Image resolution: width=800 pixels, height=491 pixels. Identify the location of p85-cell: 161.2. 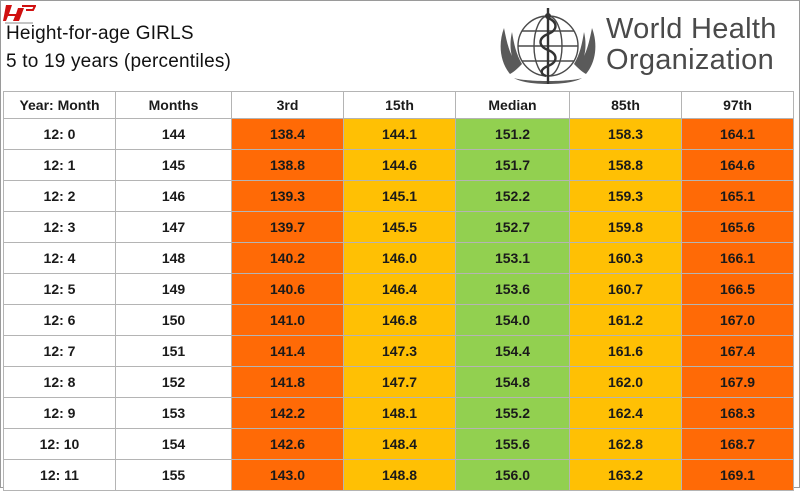
(625, 320).